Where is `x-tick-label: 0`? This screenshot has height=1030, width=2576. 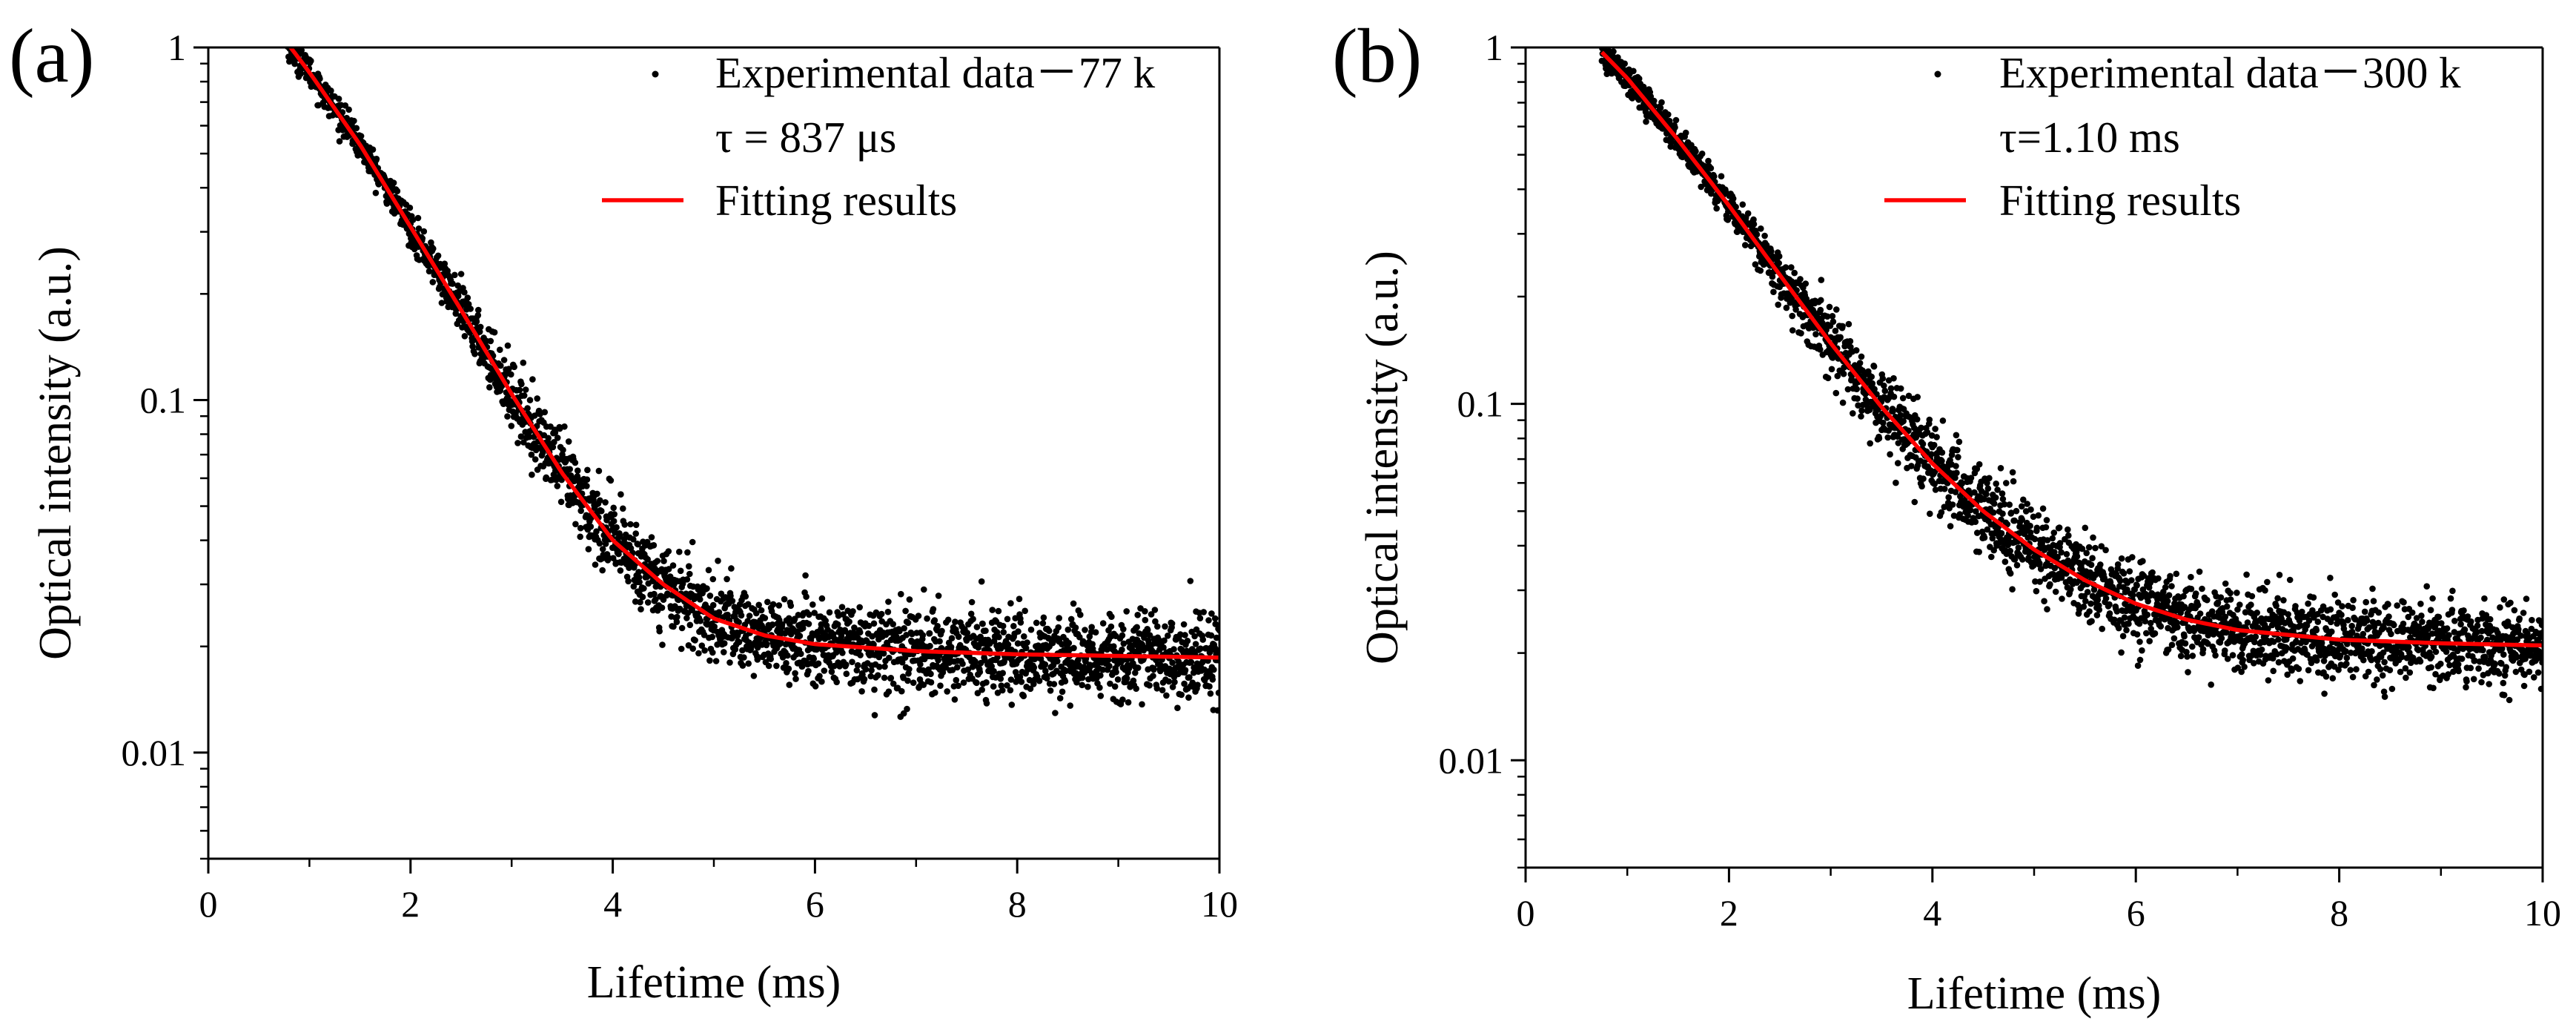
x-tick-label: 0 is located at coordinates (208, 904).